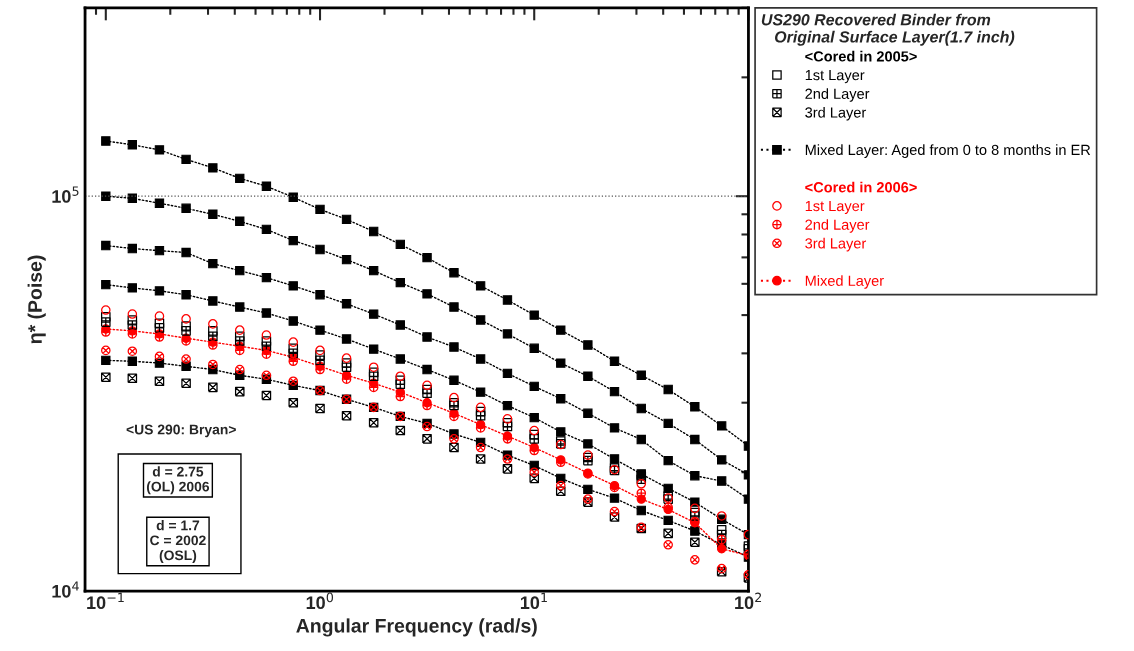 The image size is (1134, 651). Describe the element at coordinates (533, 601) in the screenshot. I see `x-tick-label: 10$^{1}$` at that location.